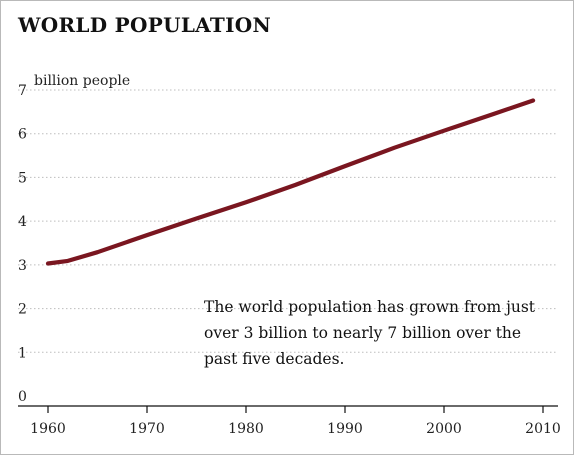  I want to click on y-tick-label: 1, so click(22, 353).